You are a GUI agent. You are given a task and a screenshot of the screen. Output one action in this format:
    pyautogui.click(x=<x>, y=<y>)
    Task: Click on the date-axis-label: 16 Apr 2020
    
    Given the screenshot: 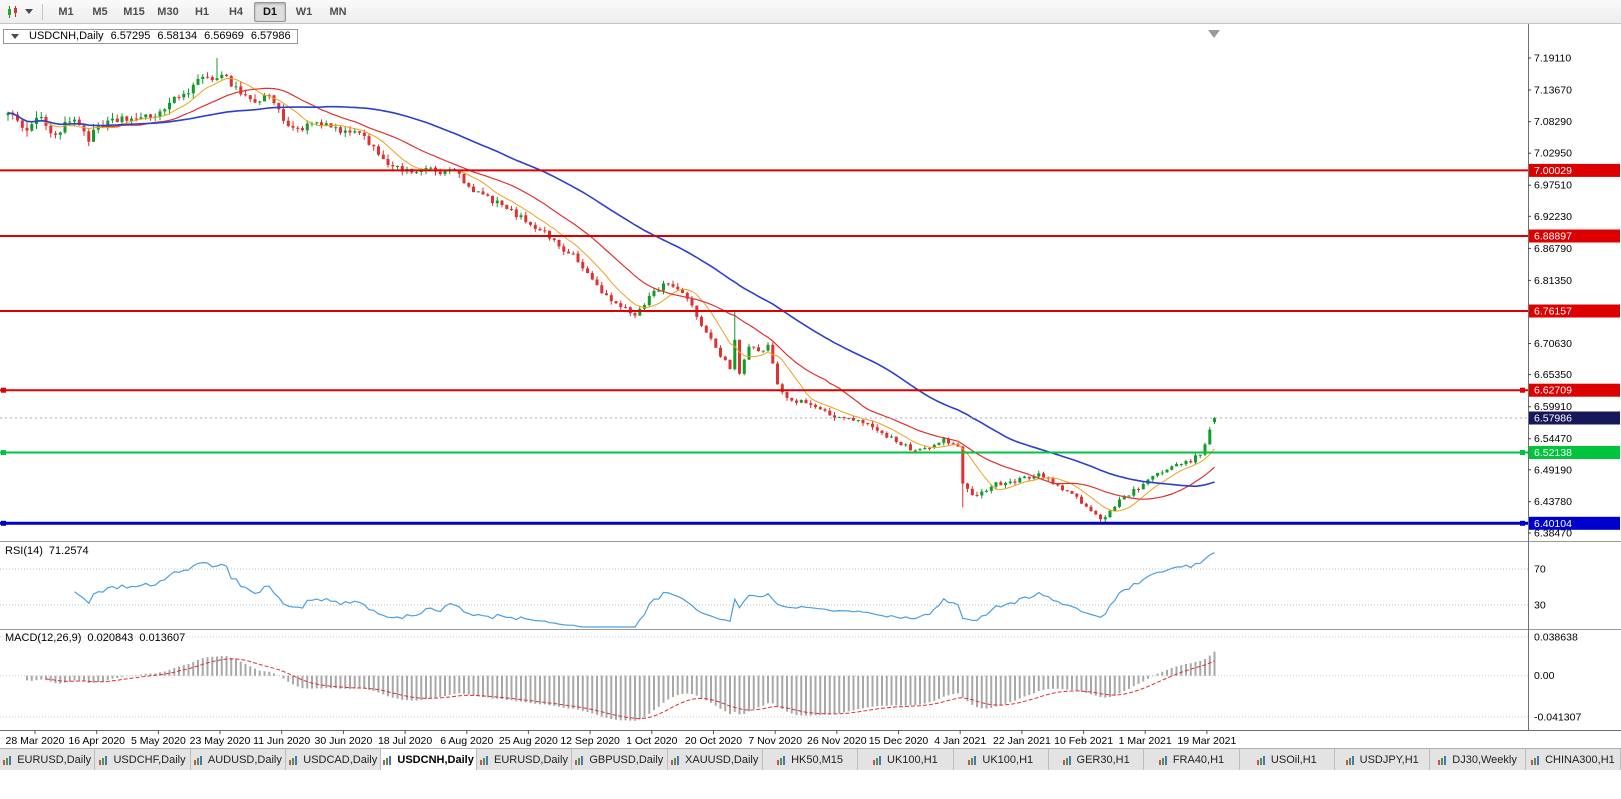 What is the action you would take?
    pyautogui.click(x=96, y=741)
    